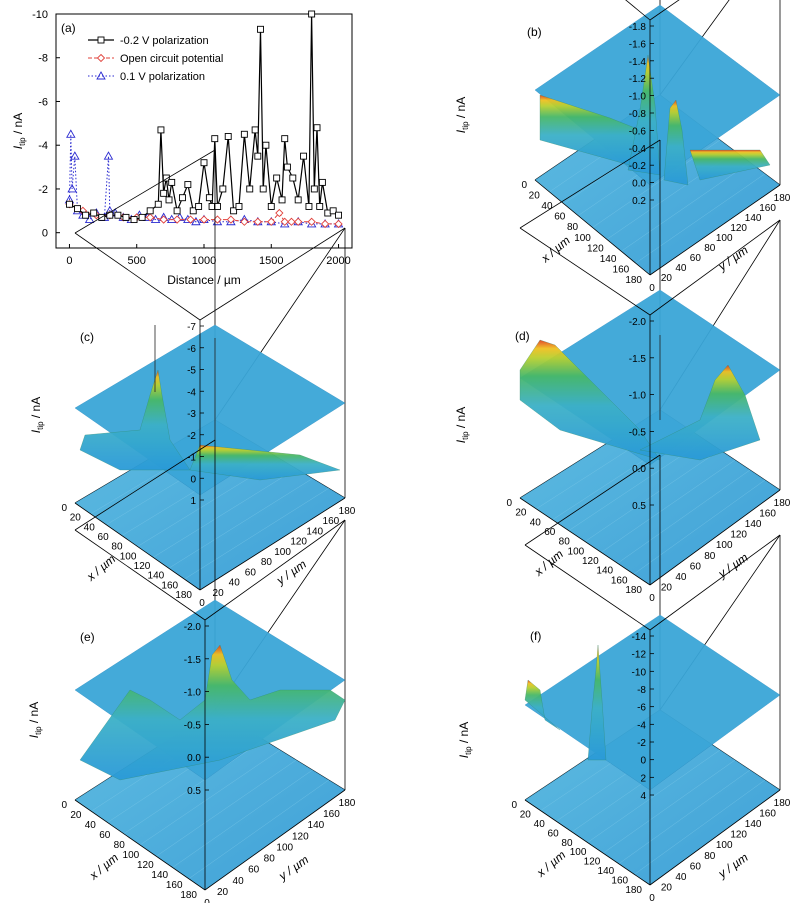  What do you see at coordinates (191, 371) in the screenshot?
I see `z-tick-label: -5` at bounding box center [191, 371].